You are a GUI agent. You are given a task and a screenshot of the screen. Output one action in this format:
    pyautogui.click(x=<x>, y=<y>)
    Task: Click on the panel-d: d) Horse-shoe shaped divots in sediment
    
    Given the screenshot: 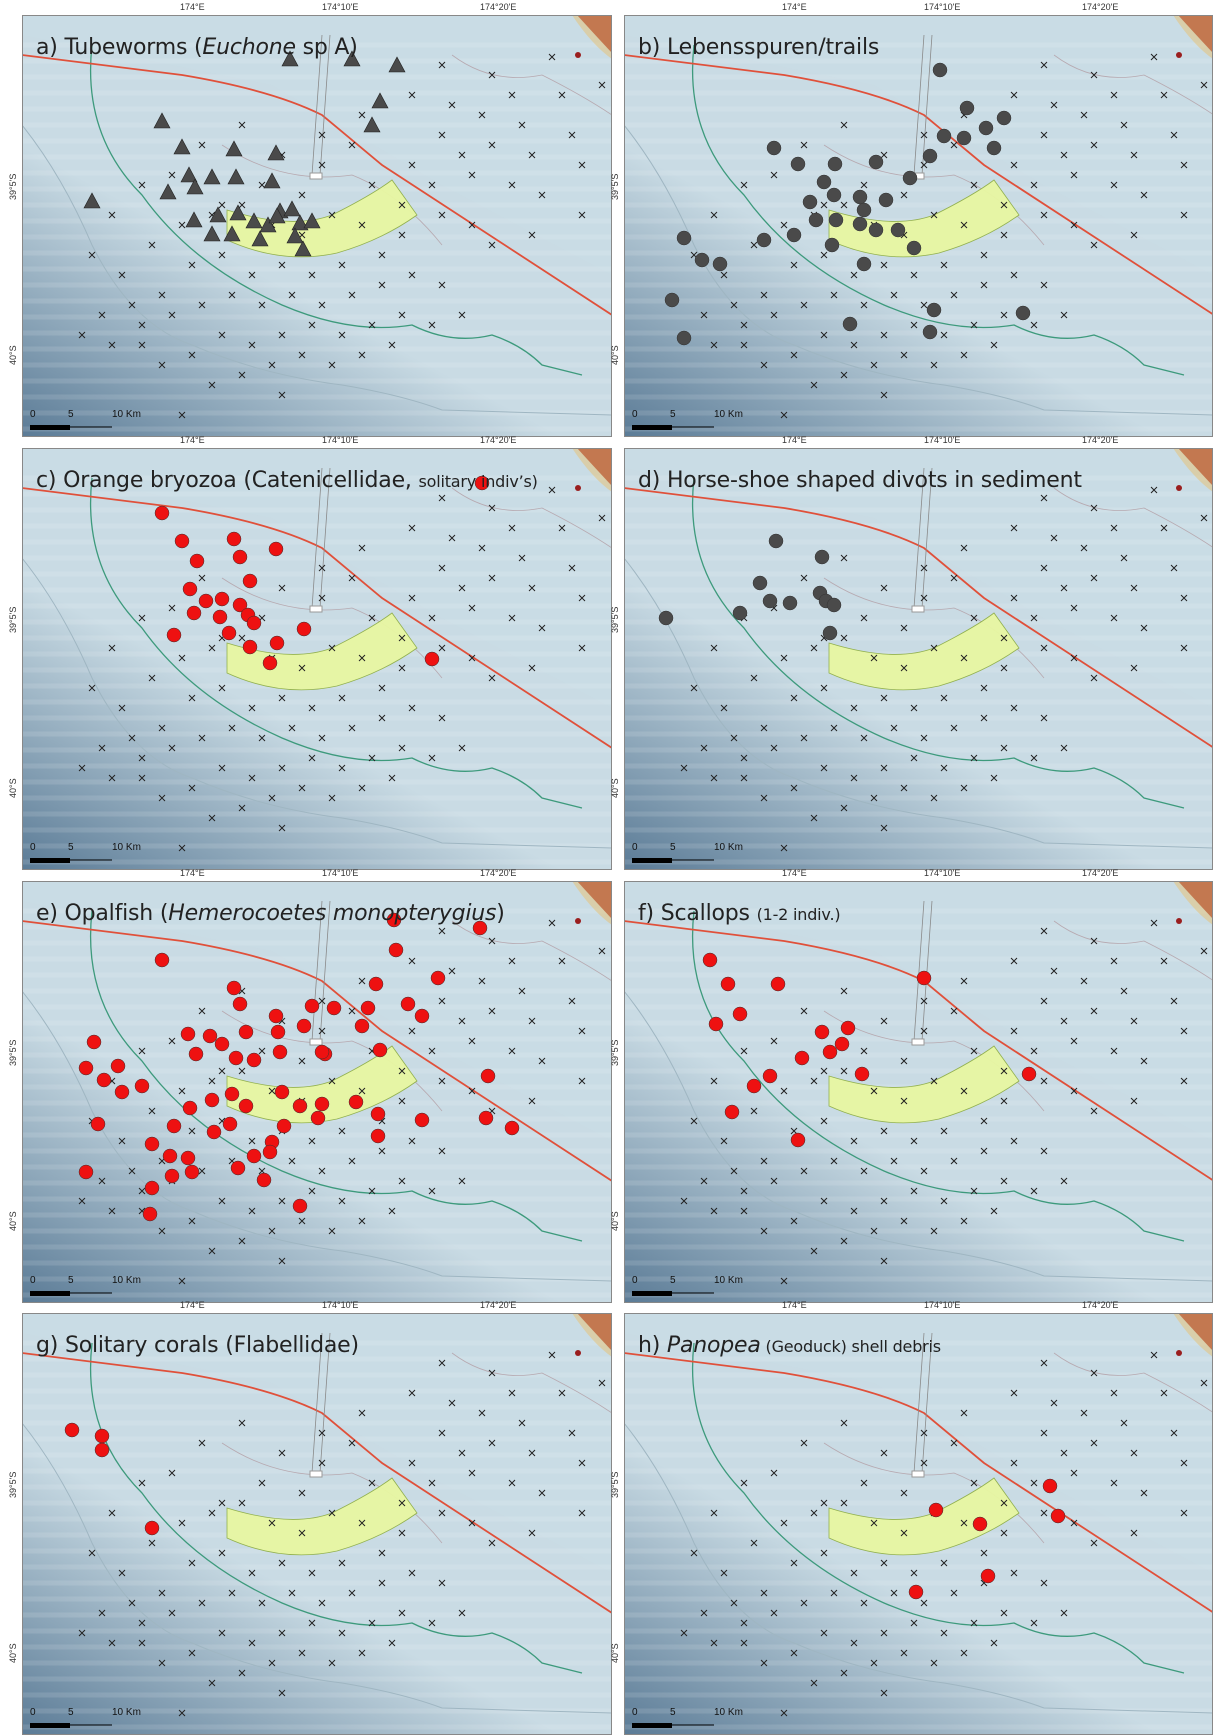 What is the action you would take?
    pyautogui.click(x=918, y=659)
    